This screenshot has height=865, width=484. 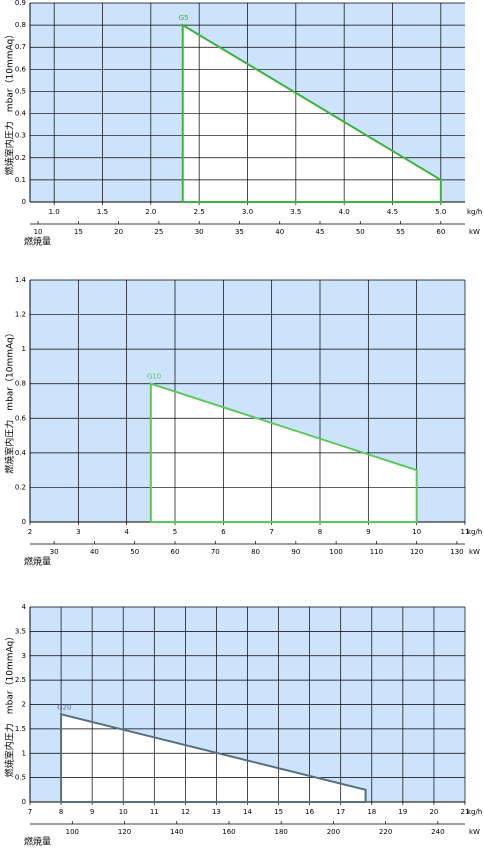 I want to click on x2-tick-label: 15, so click(x=78, y=232).